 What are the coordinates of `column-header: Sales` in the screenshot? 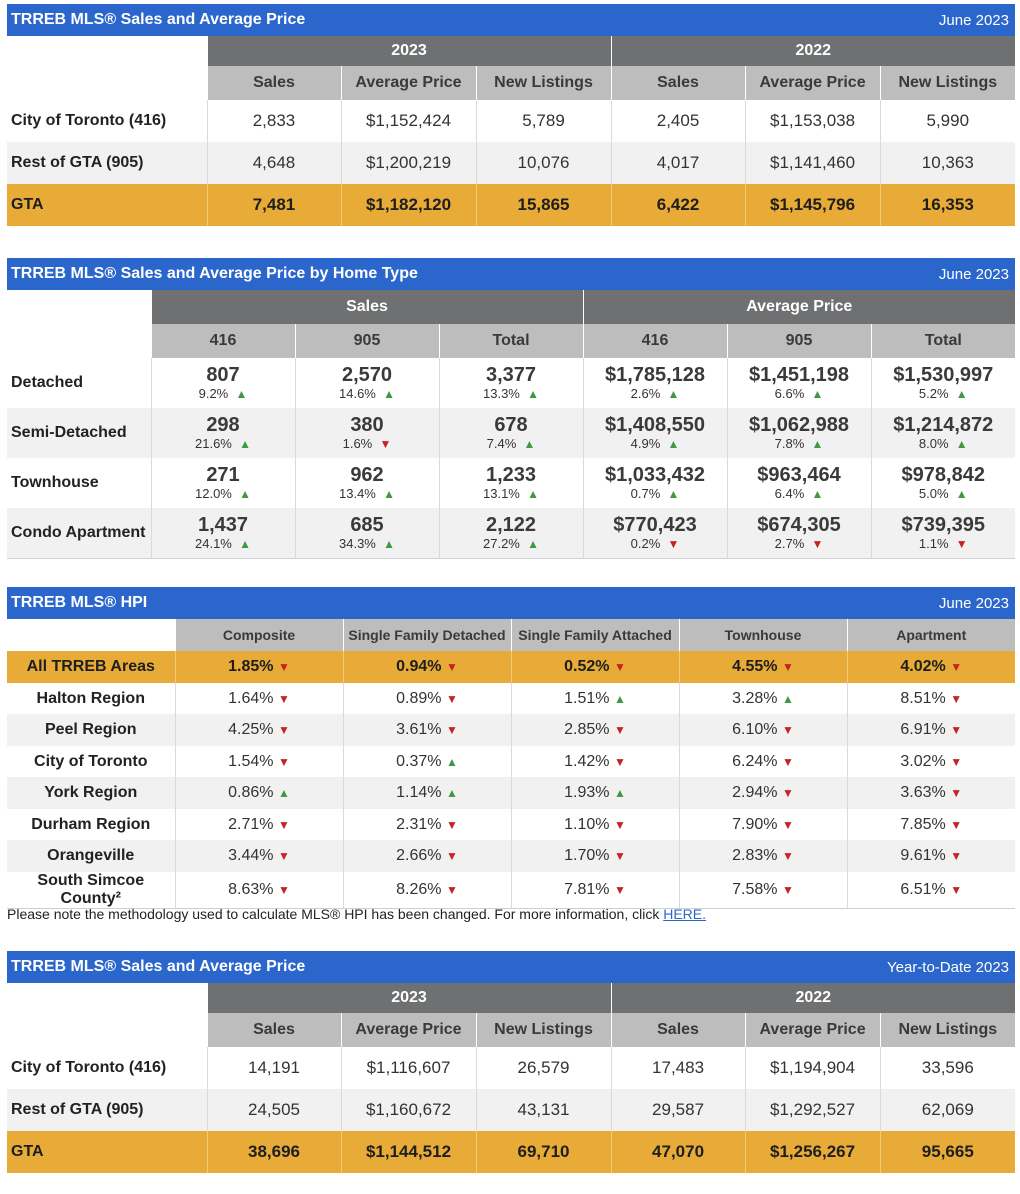 It's located at (273, 83).